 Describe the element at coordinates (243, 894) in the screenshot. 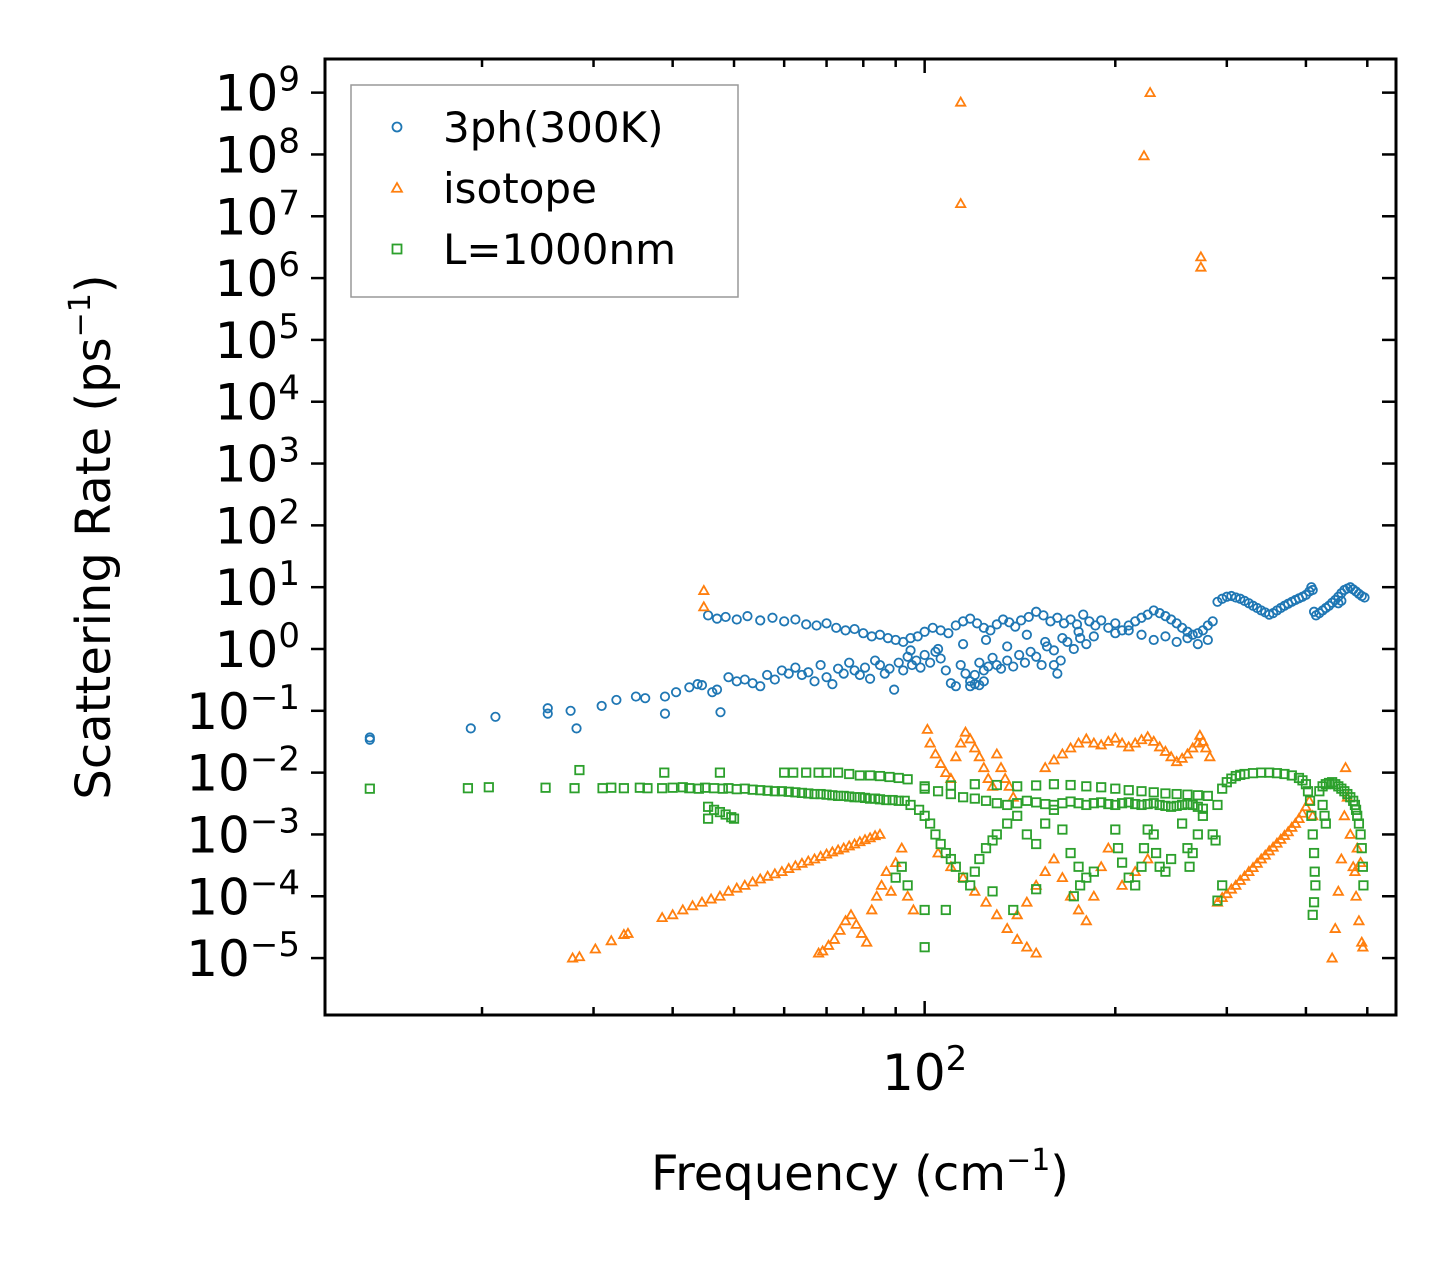

I see `y-tick-label: 10⁻⁴` at that location.